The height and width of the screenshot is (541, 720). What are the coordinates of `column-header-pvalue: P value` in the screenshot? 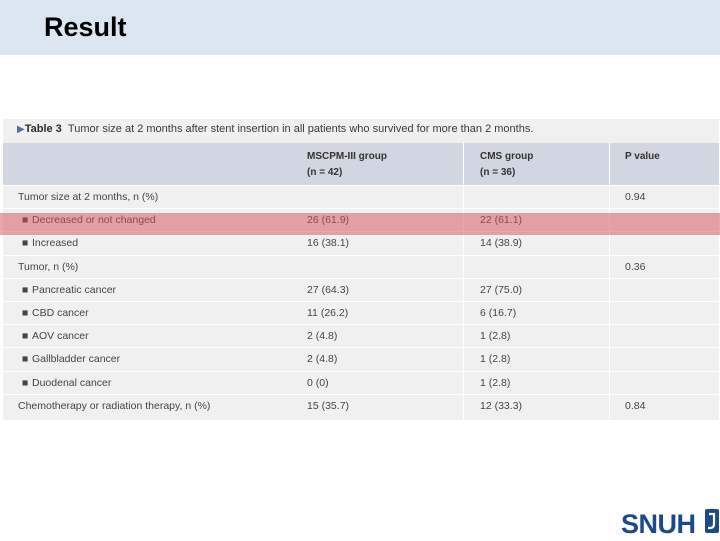 It's located at (642, 157).